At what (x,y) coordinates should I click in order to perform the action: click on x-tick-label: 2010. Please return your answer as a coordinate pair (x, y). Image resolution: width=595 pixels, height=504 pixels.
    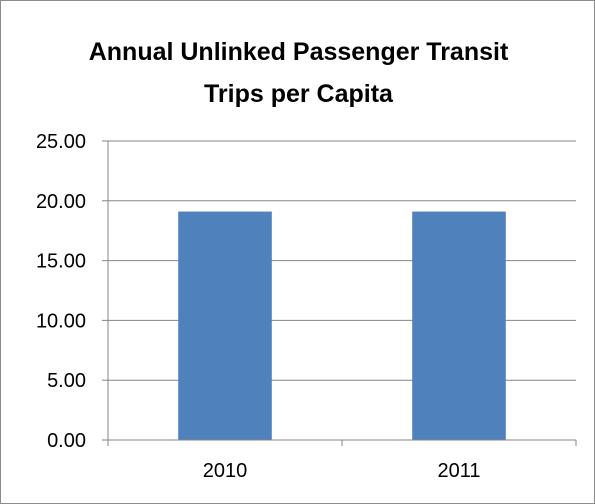
    Looking at the image, I should click on (225, 471).